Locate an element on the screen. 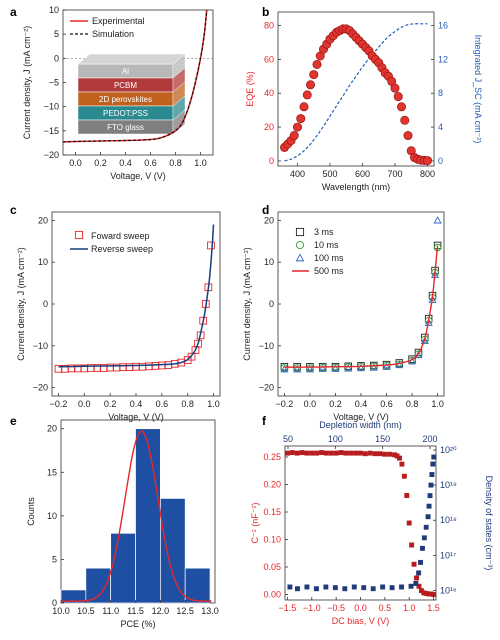 The image size is (500, 640). y-axis-label-left: C⁻² (nF⁻²) is located at coordinates (255, 523).